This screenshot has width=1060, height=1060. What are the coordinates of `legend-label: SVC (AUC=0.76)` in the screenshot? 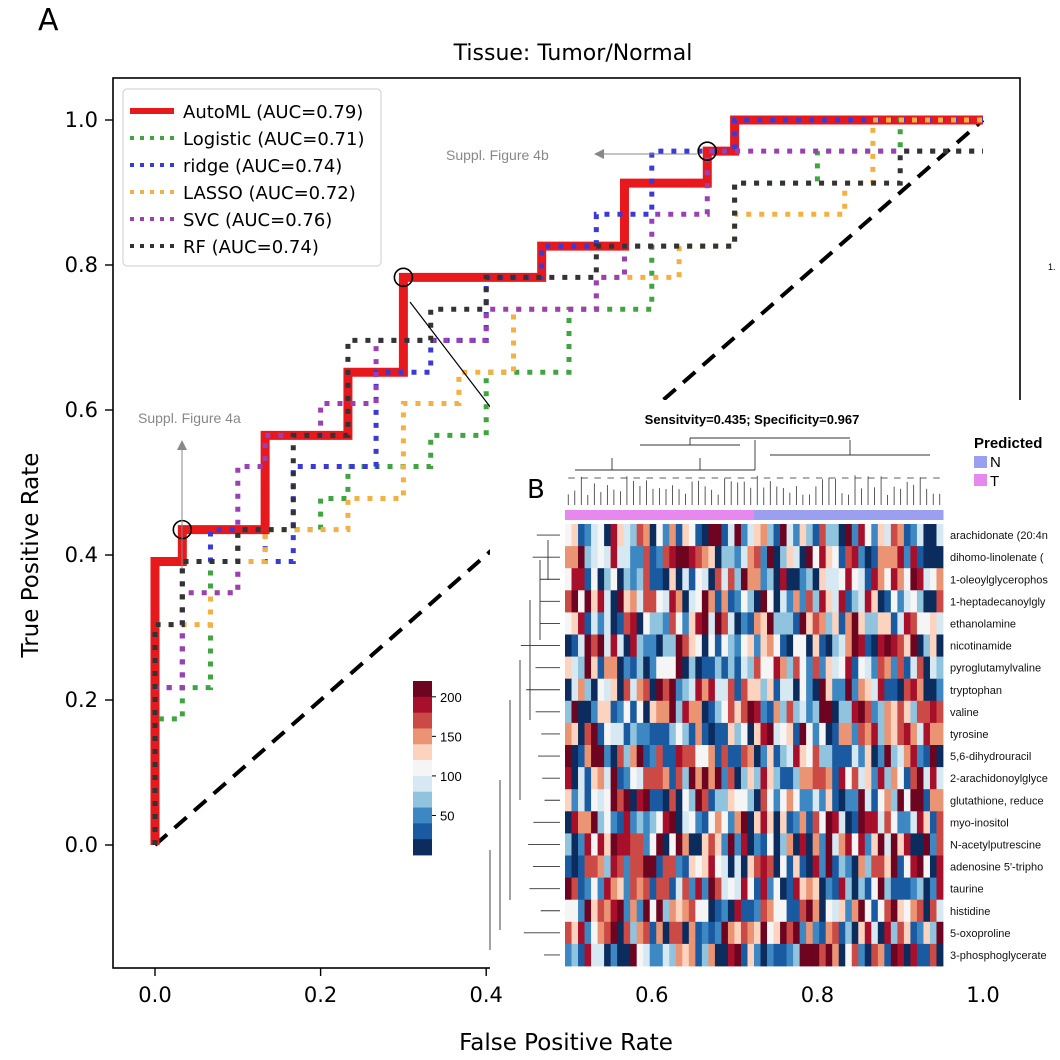 It's located at (257, 220).